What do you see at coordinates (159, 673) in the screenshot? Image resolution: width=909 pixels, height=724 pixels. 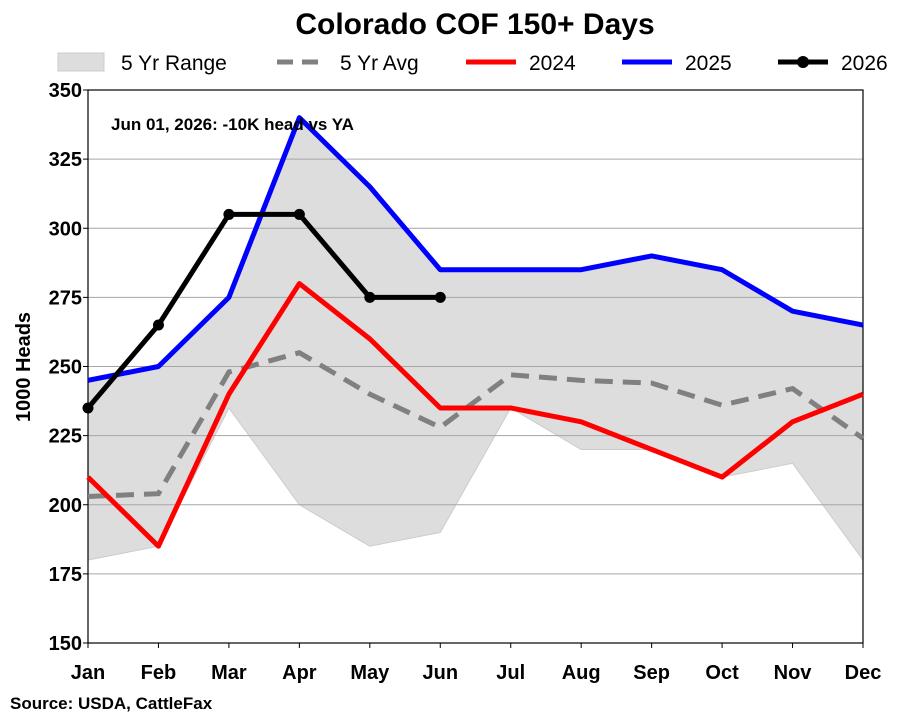 I see `x-tick-label: Feb` at bounding box center [159, 673].